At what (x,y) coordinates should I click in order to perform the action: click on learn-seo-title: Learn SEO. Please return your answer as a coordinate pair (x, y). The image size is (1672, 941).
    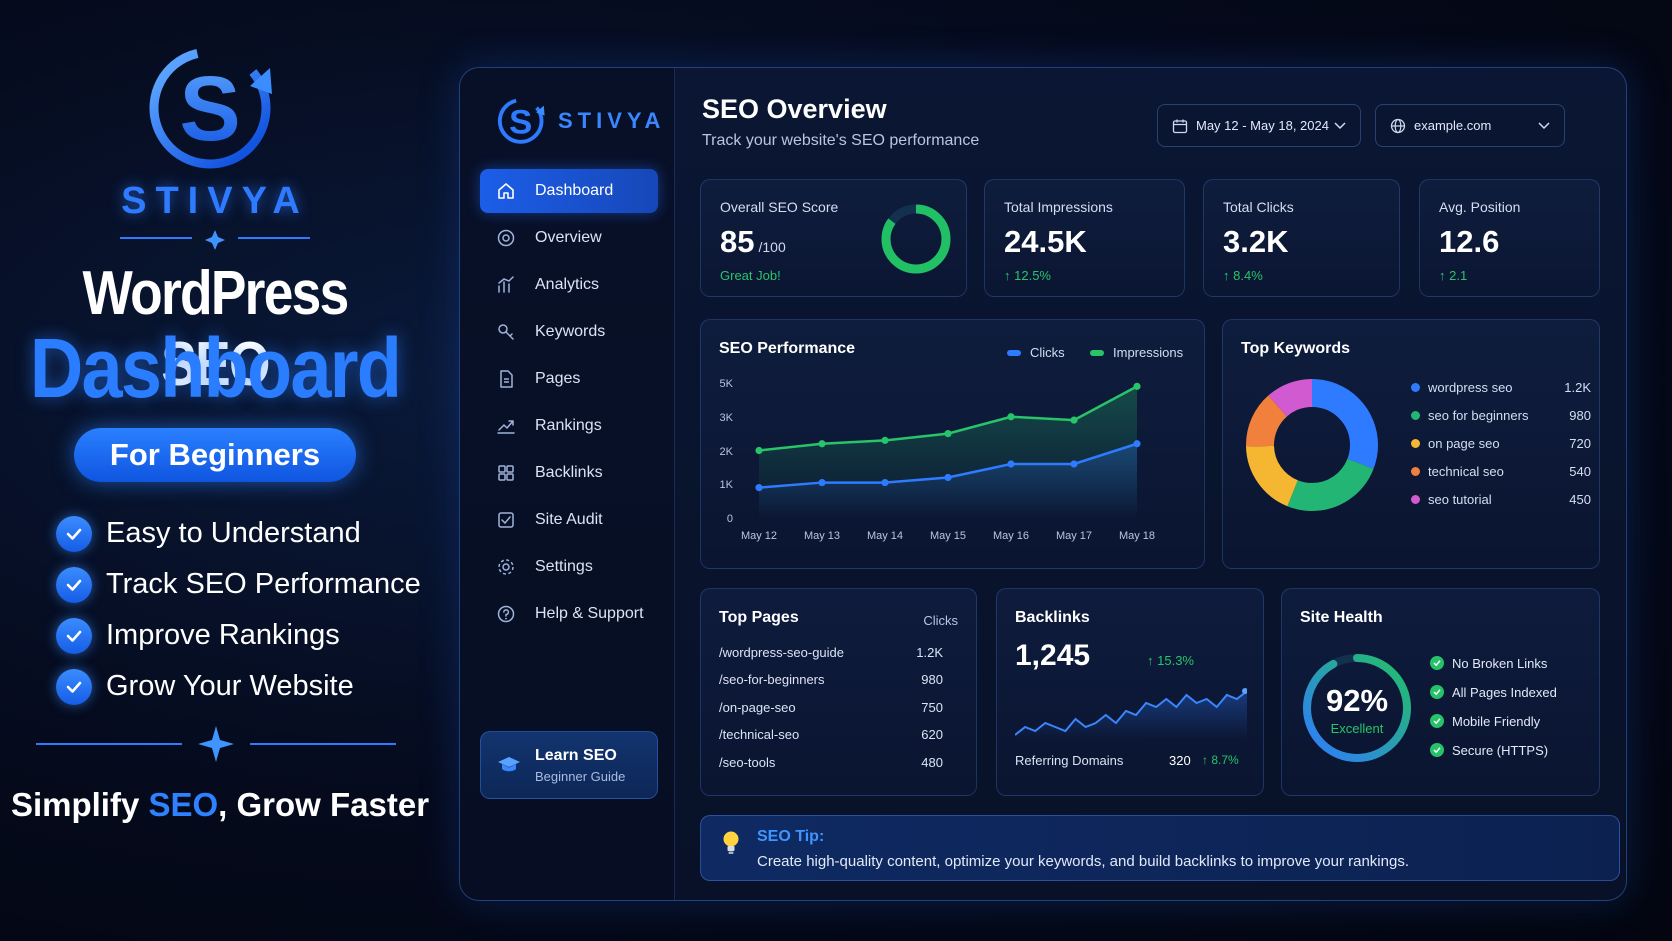
    Looking at the image, I should click on (576, 755).